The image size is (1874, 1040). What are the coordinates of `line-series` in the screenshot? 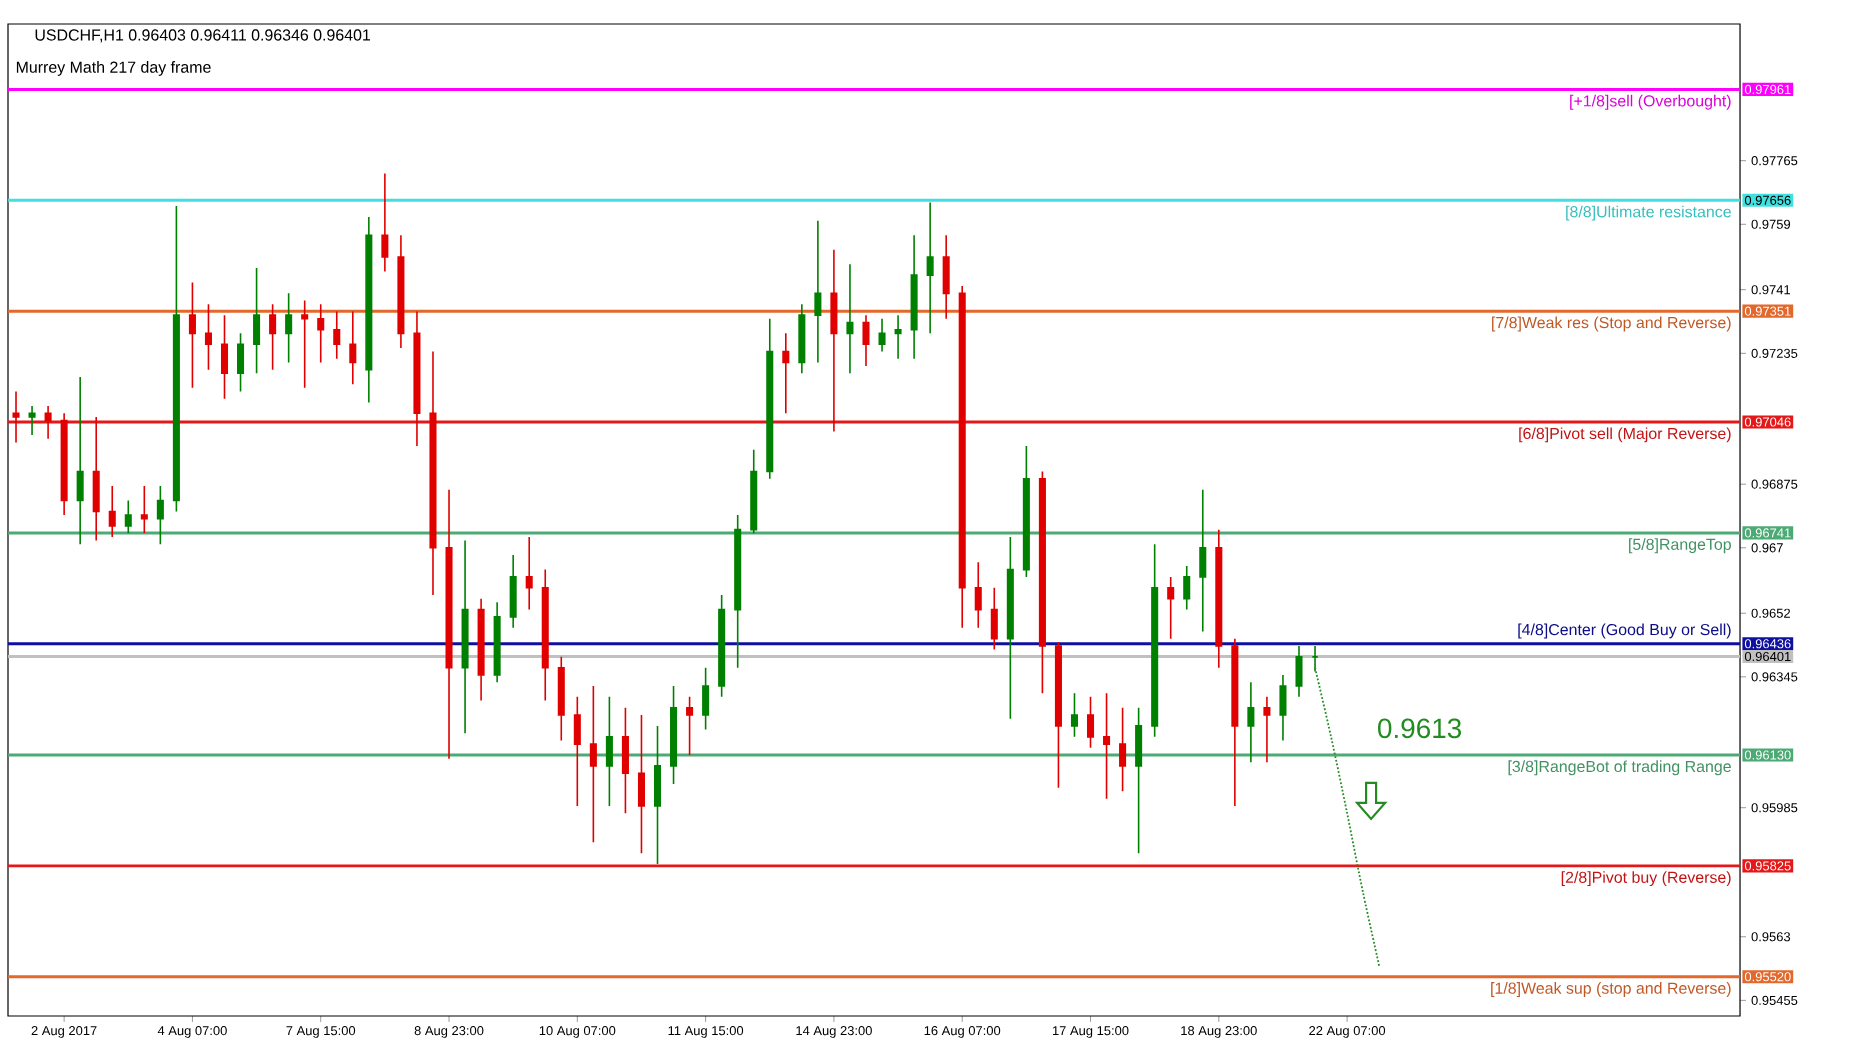 It's located at (1347, 816).